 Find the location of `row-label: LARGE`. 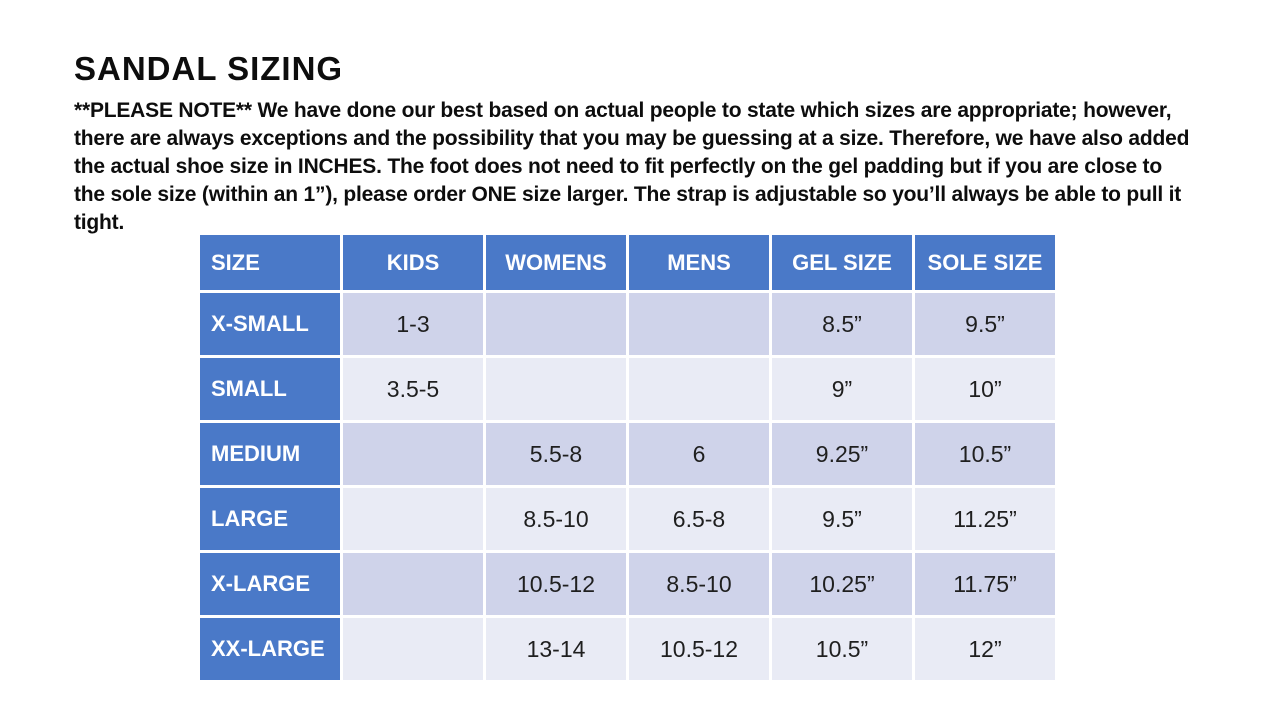

row-label: LARGE is located at coordinates (270, 519).